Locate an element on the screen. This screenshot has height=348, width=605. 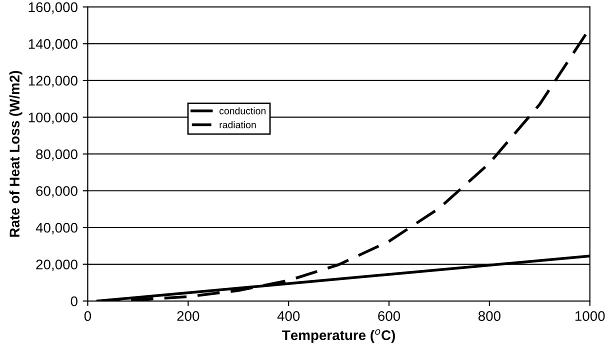
x-tick-label: 800 is located at coordinates (489, 316).